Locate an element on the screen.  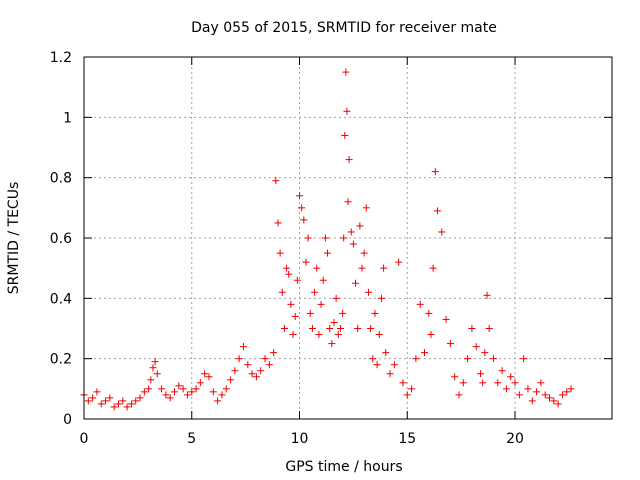
y-tick-labels: 0 0.2 0.4 0.6 0.8 1 1.2 is located at coordinates (61, 239).